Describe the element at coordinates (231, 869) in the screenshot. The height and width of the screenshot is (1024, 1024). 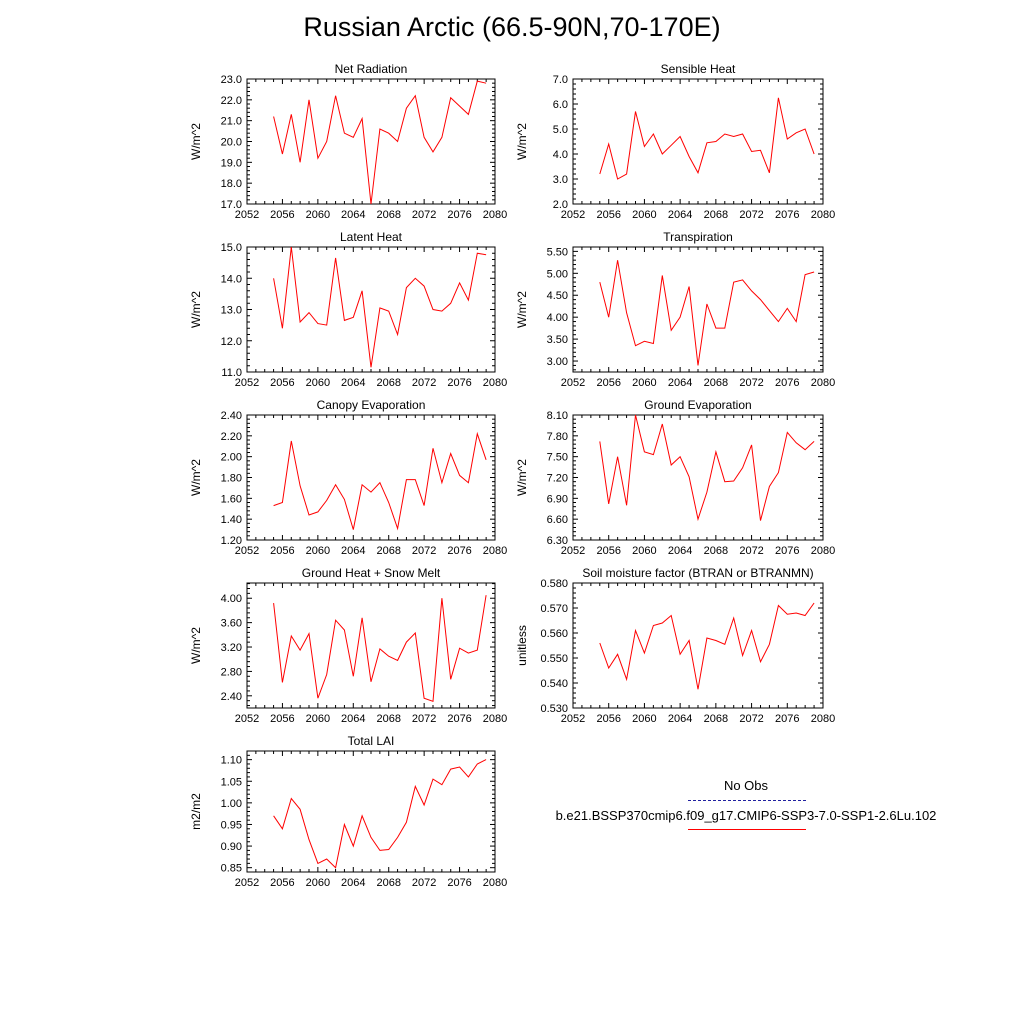
I see `y-tick-label: 0.85` at that location.